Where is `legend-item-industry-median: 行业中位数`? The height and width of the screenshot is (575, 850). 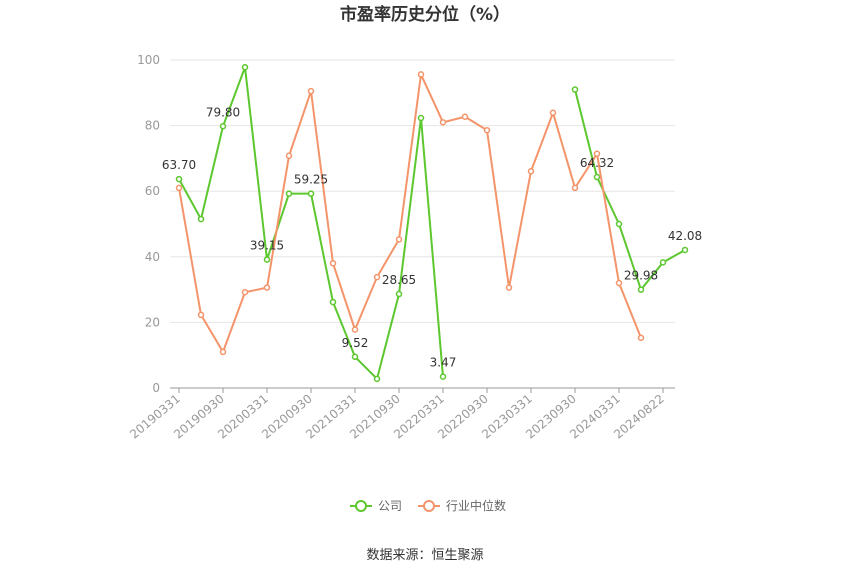
legend-item-industry-median: 行业中位数 is located at coordinates (462, 505).